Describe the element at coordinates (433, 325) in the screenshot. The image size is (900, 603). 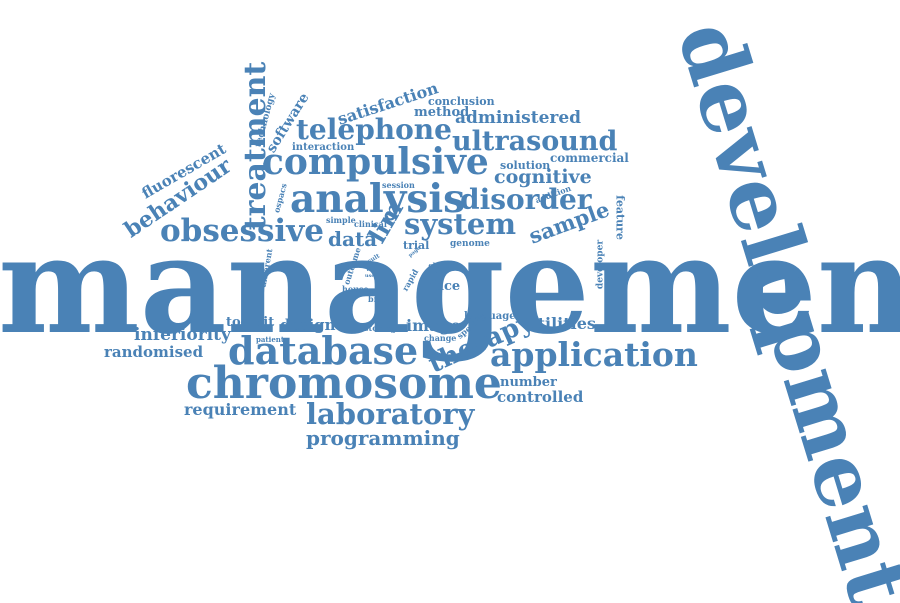
I see `word-image: image` at that location.